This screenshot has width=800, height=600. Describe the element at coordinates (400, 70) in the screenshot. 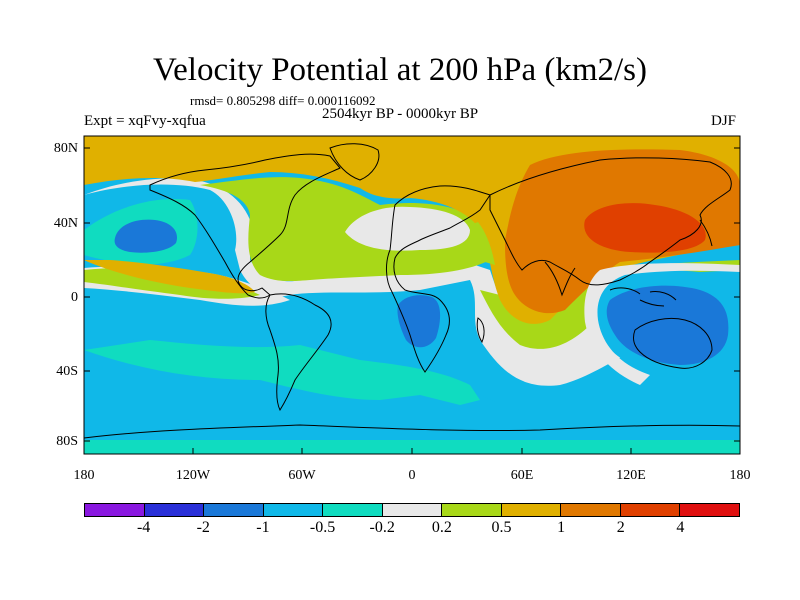

I see `plot-title: Velocity Potential at 200 hPa (km2/s)` at that location.